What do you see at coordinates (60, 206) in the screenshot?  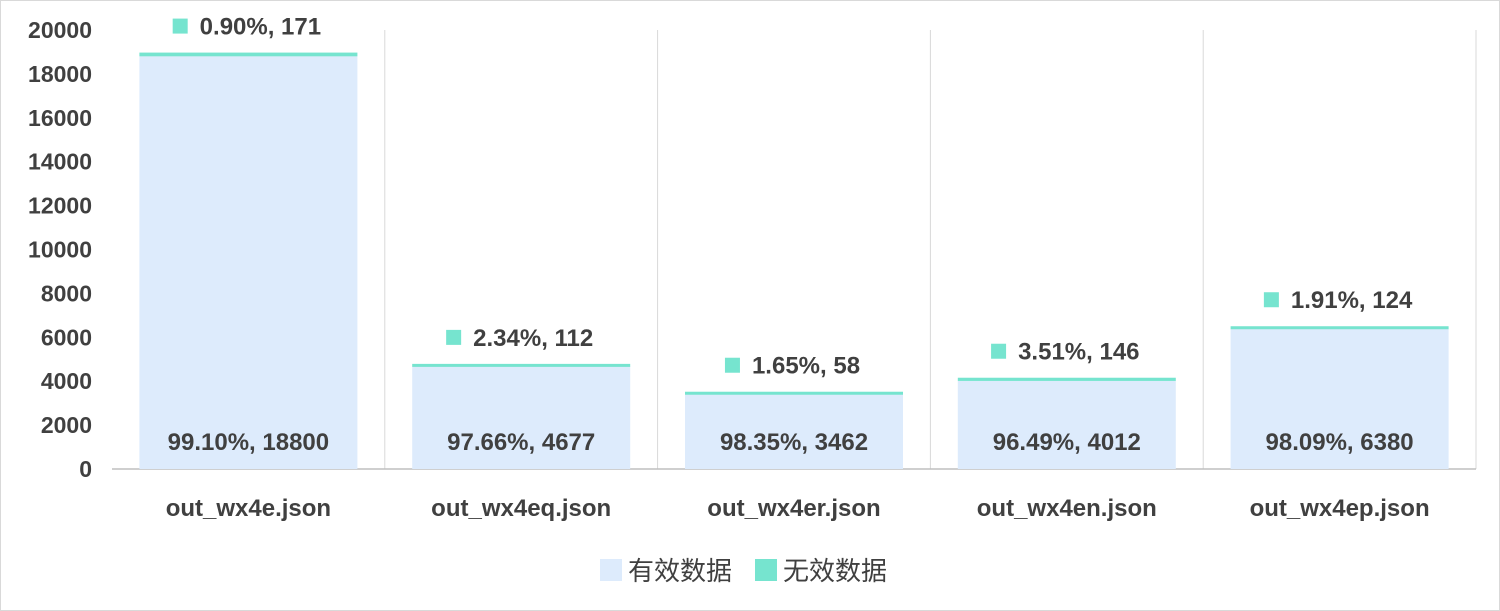 I see `y-tick-label: 12000` at bounding box center [60, 206].